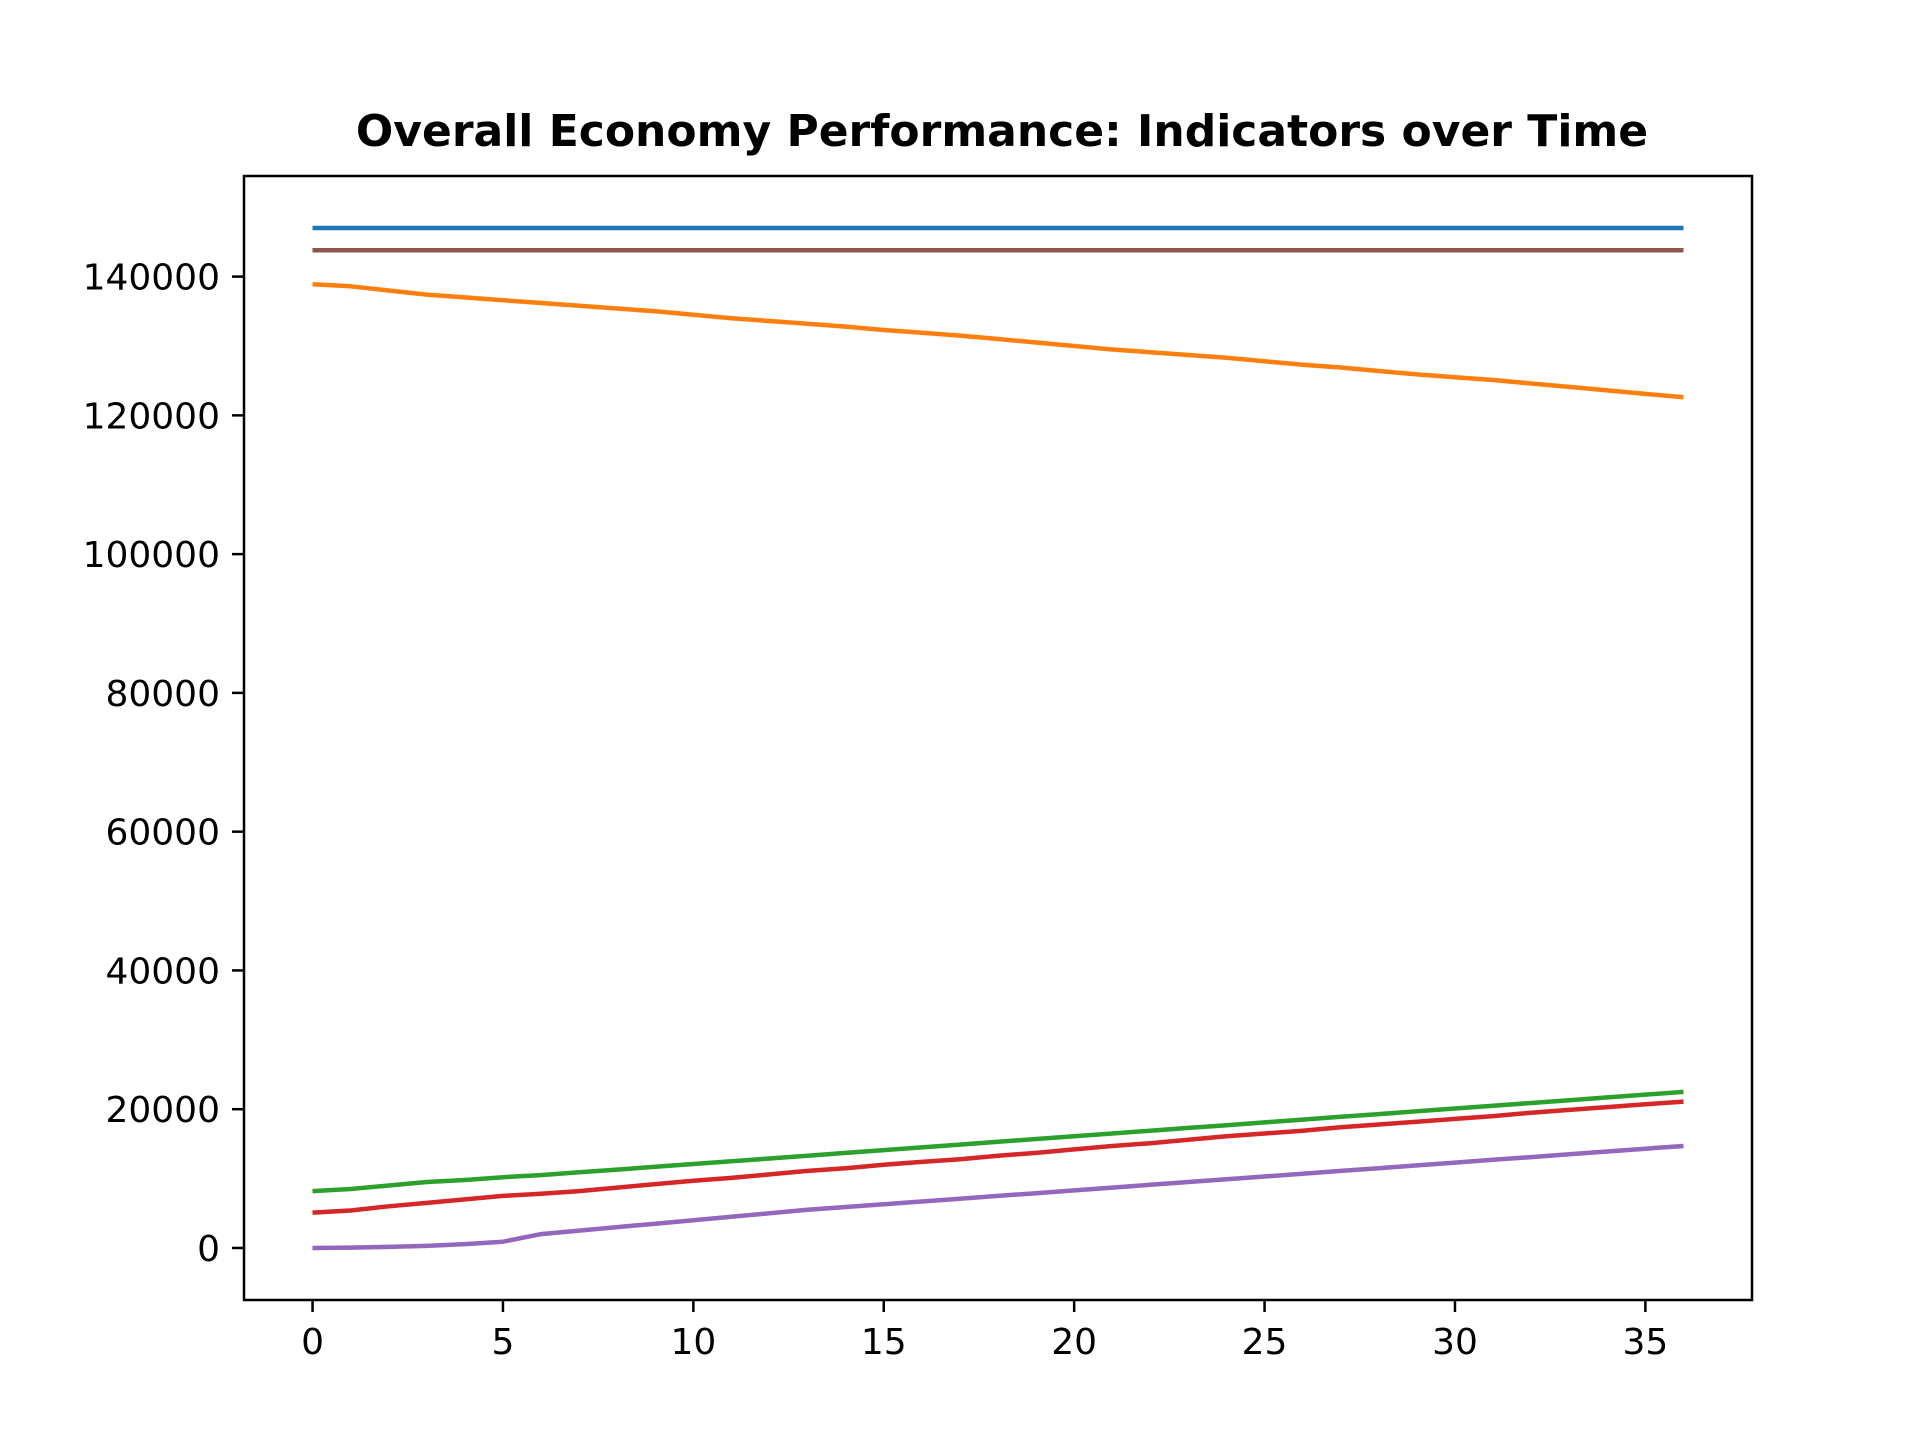 This screenshot has width=1920, height=1440. What do you see at coordinates (162, 1110) in the screenshot?
I see `y-tick-label: 20000` at bounding box center [162, 1110].